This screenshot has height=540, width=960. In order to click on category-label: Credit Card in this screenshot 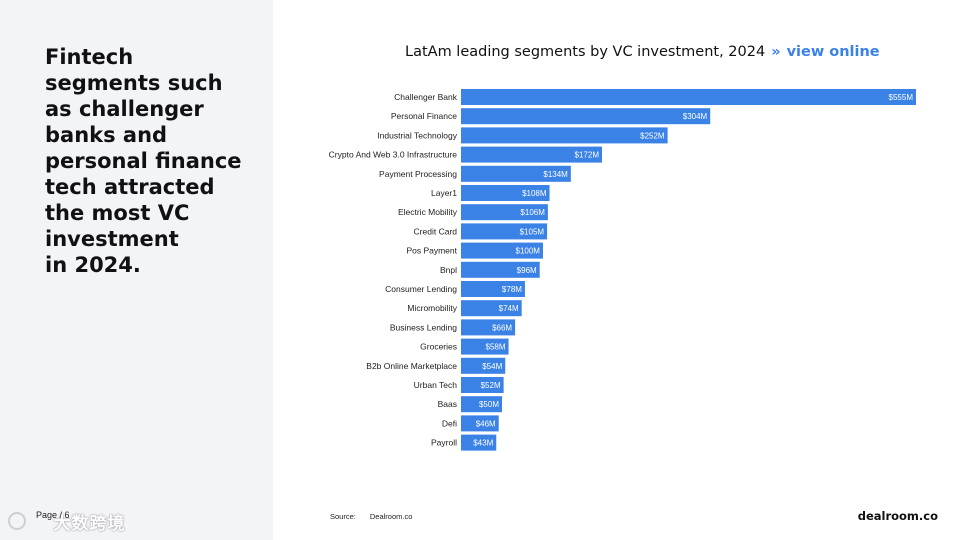, I will do `click(436, 231)`.